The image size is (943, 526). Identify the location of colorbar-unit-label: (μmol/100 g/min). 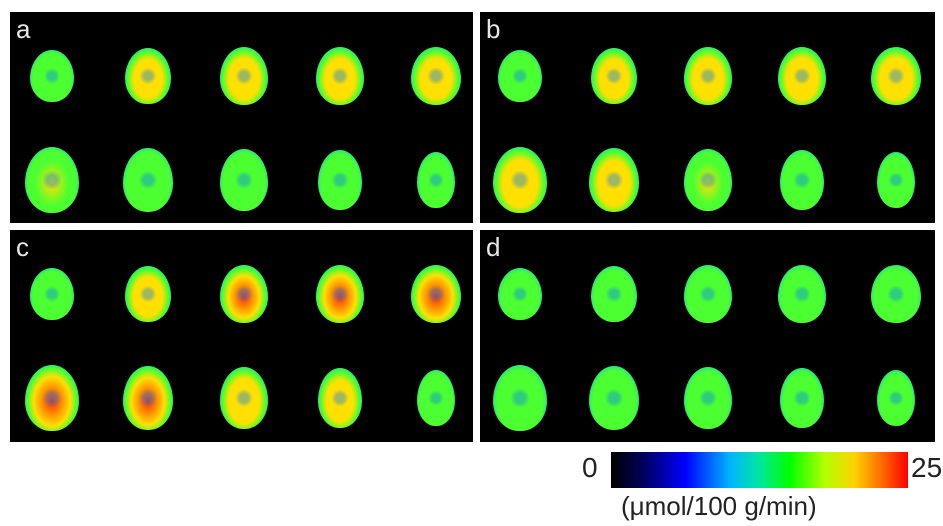
(719, 506).